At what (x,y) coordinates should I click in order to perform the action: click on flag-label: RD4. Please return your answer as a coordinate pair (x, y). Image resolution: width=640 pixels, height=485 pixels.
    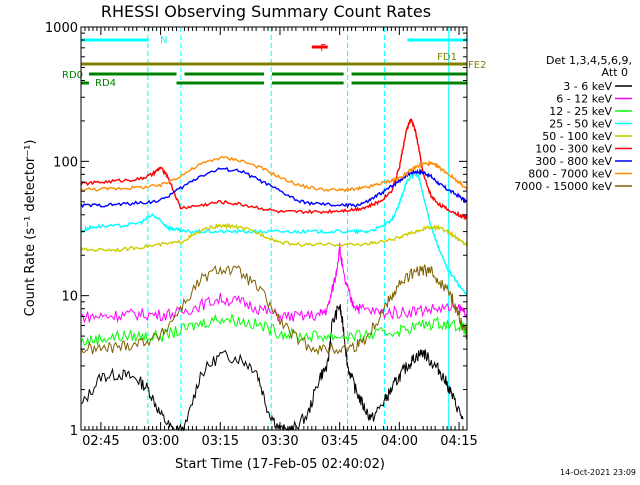
    Looking at the image, I should click on (105, 83).